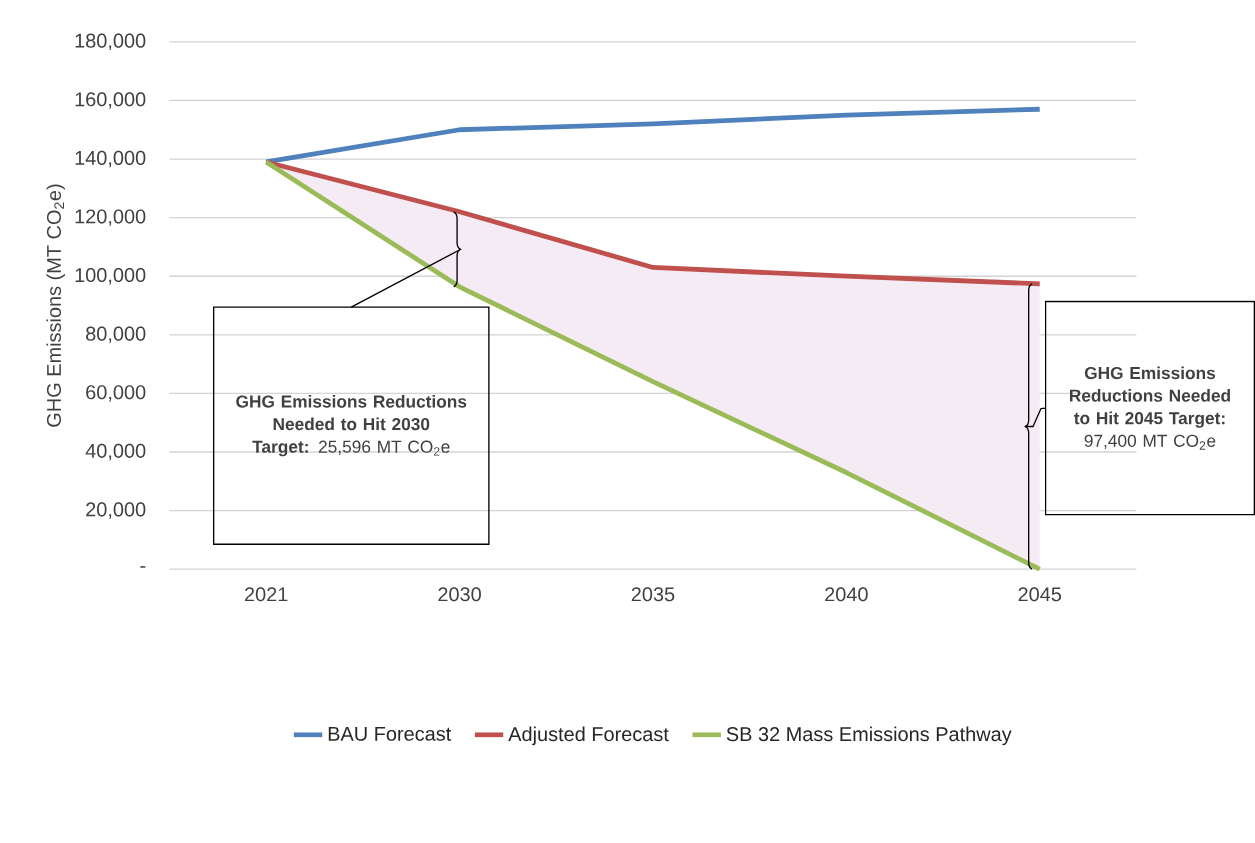 The width and height of the screenshot is (1255, 843). I want to click on y-tick-label: 80,000, so click(116, 334).